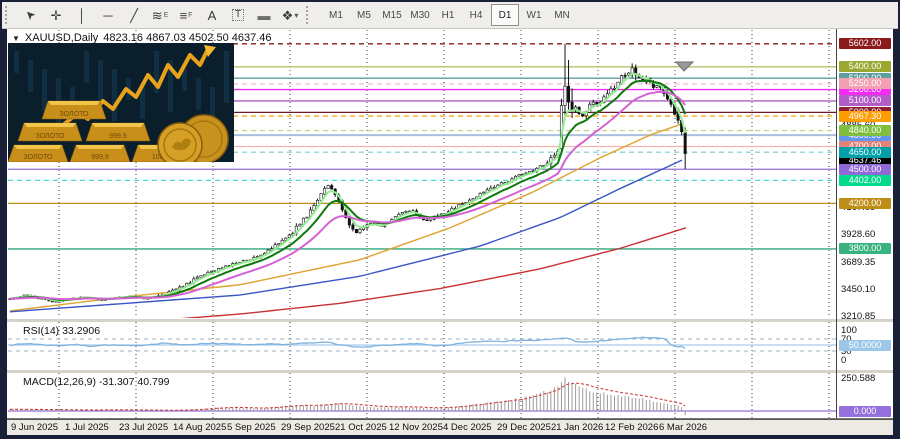 The height and width of the screenshot is (439, 900). I want to click on time-axis-label: 6 Mar 2026, so click(683, 427).